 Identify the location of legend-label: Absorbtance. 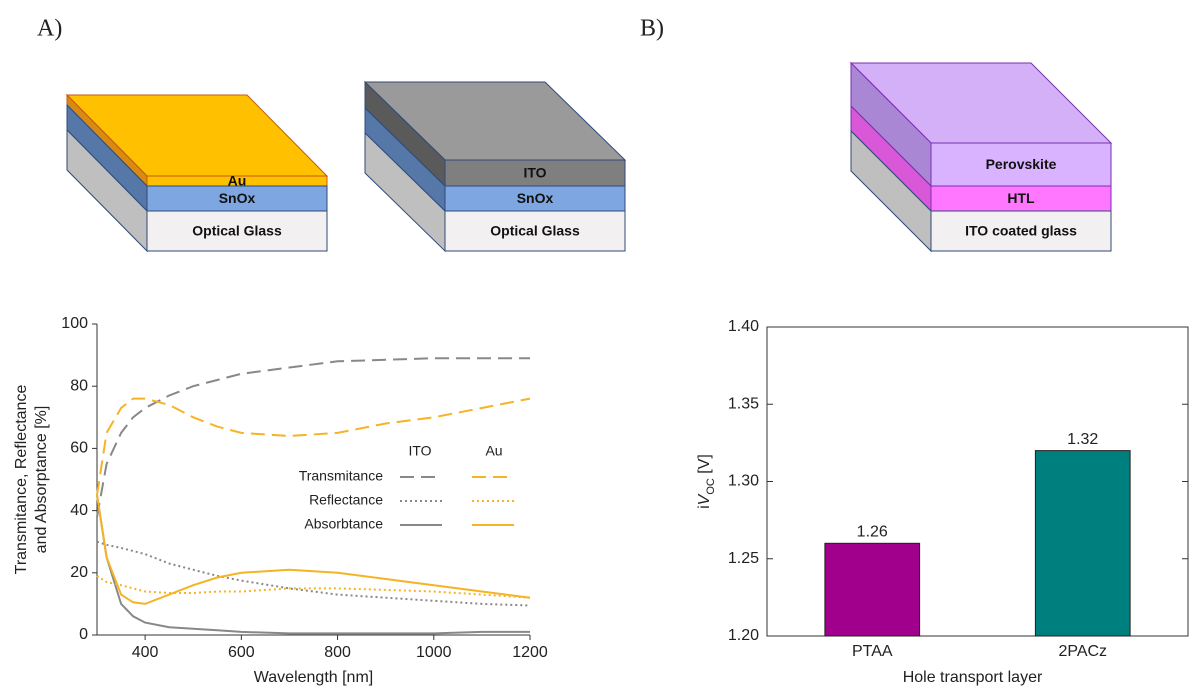
(343, 524).